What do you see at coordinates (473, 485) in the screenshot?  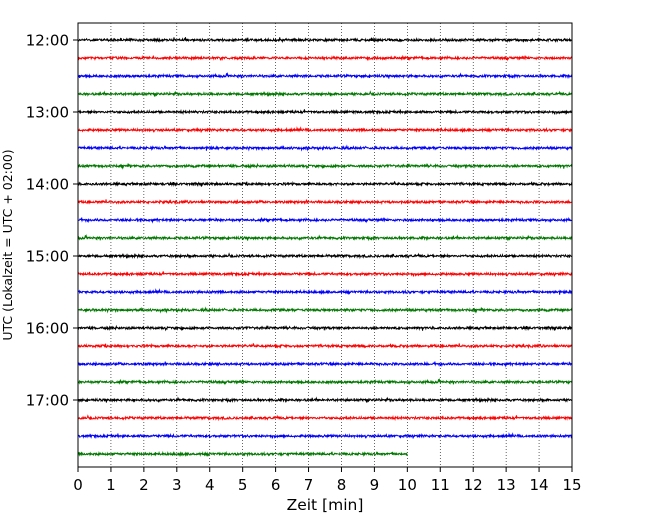 I see `x-tick-label-12: 12` at bounding box center [473, 485].